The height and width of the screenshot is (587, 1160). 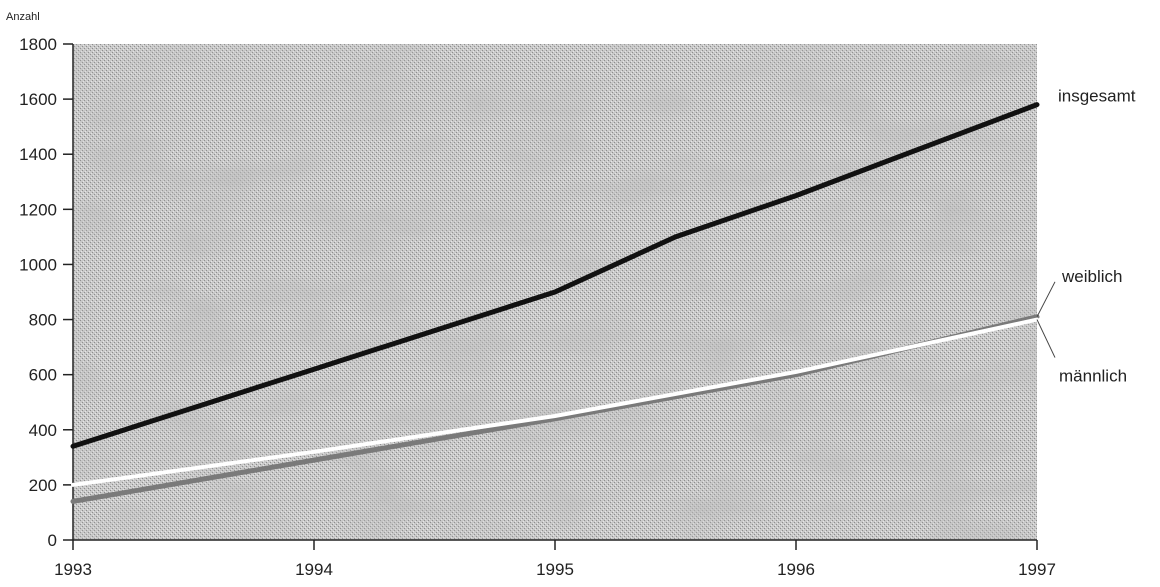 What do you see at coordinates (73, 569) in the screenshot?
I see `x-tick-label: 1993` at bounding box center [73, 569].